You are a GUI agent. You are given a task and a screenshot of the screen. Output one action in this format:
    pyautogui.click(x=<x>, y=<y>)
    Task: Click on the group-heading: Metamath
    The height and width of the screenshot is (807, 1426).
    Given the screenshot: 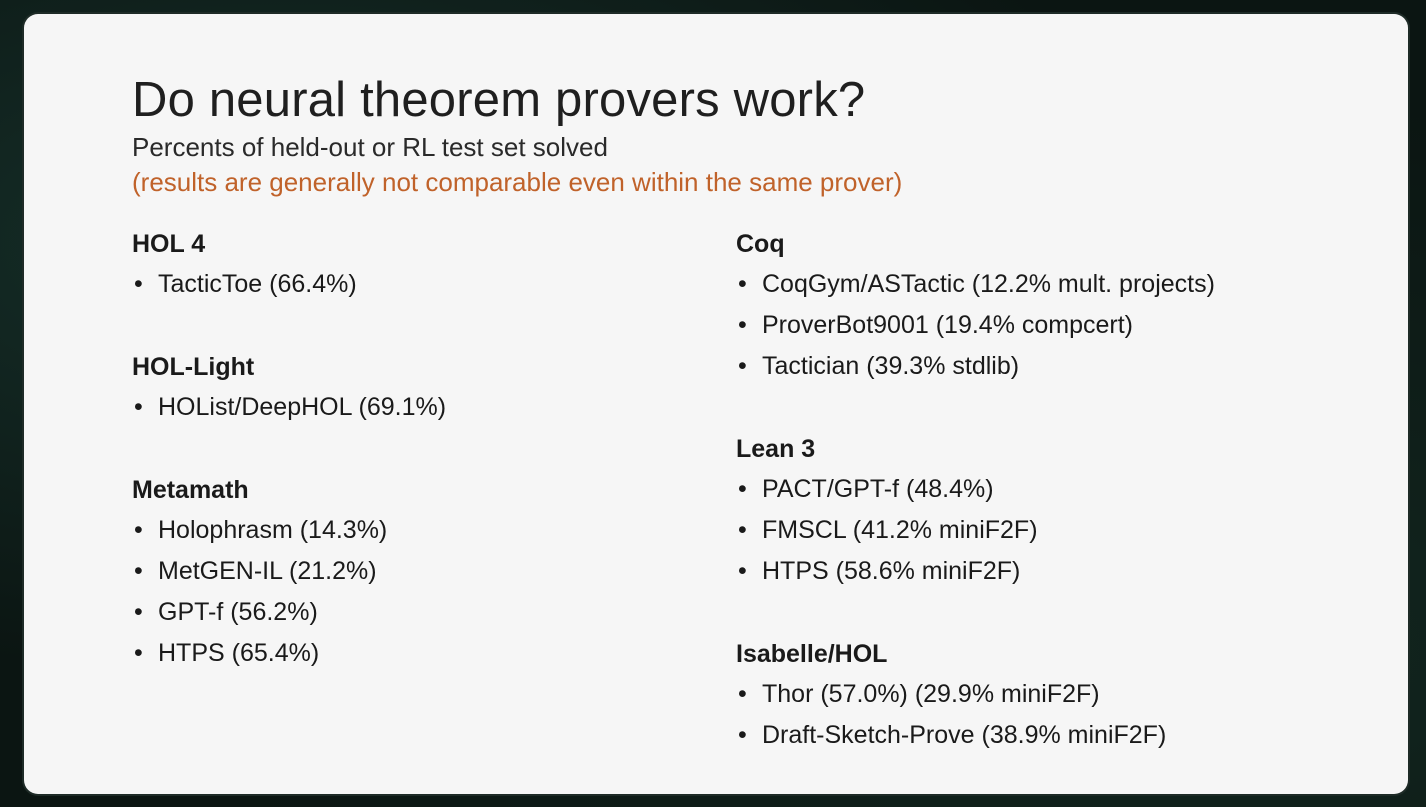 What is the action you would take?
    pyautogui.click(x=190, y=490)
    